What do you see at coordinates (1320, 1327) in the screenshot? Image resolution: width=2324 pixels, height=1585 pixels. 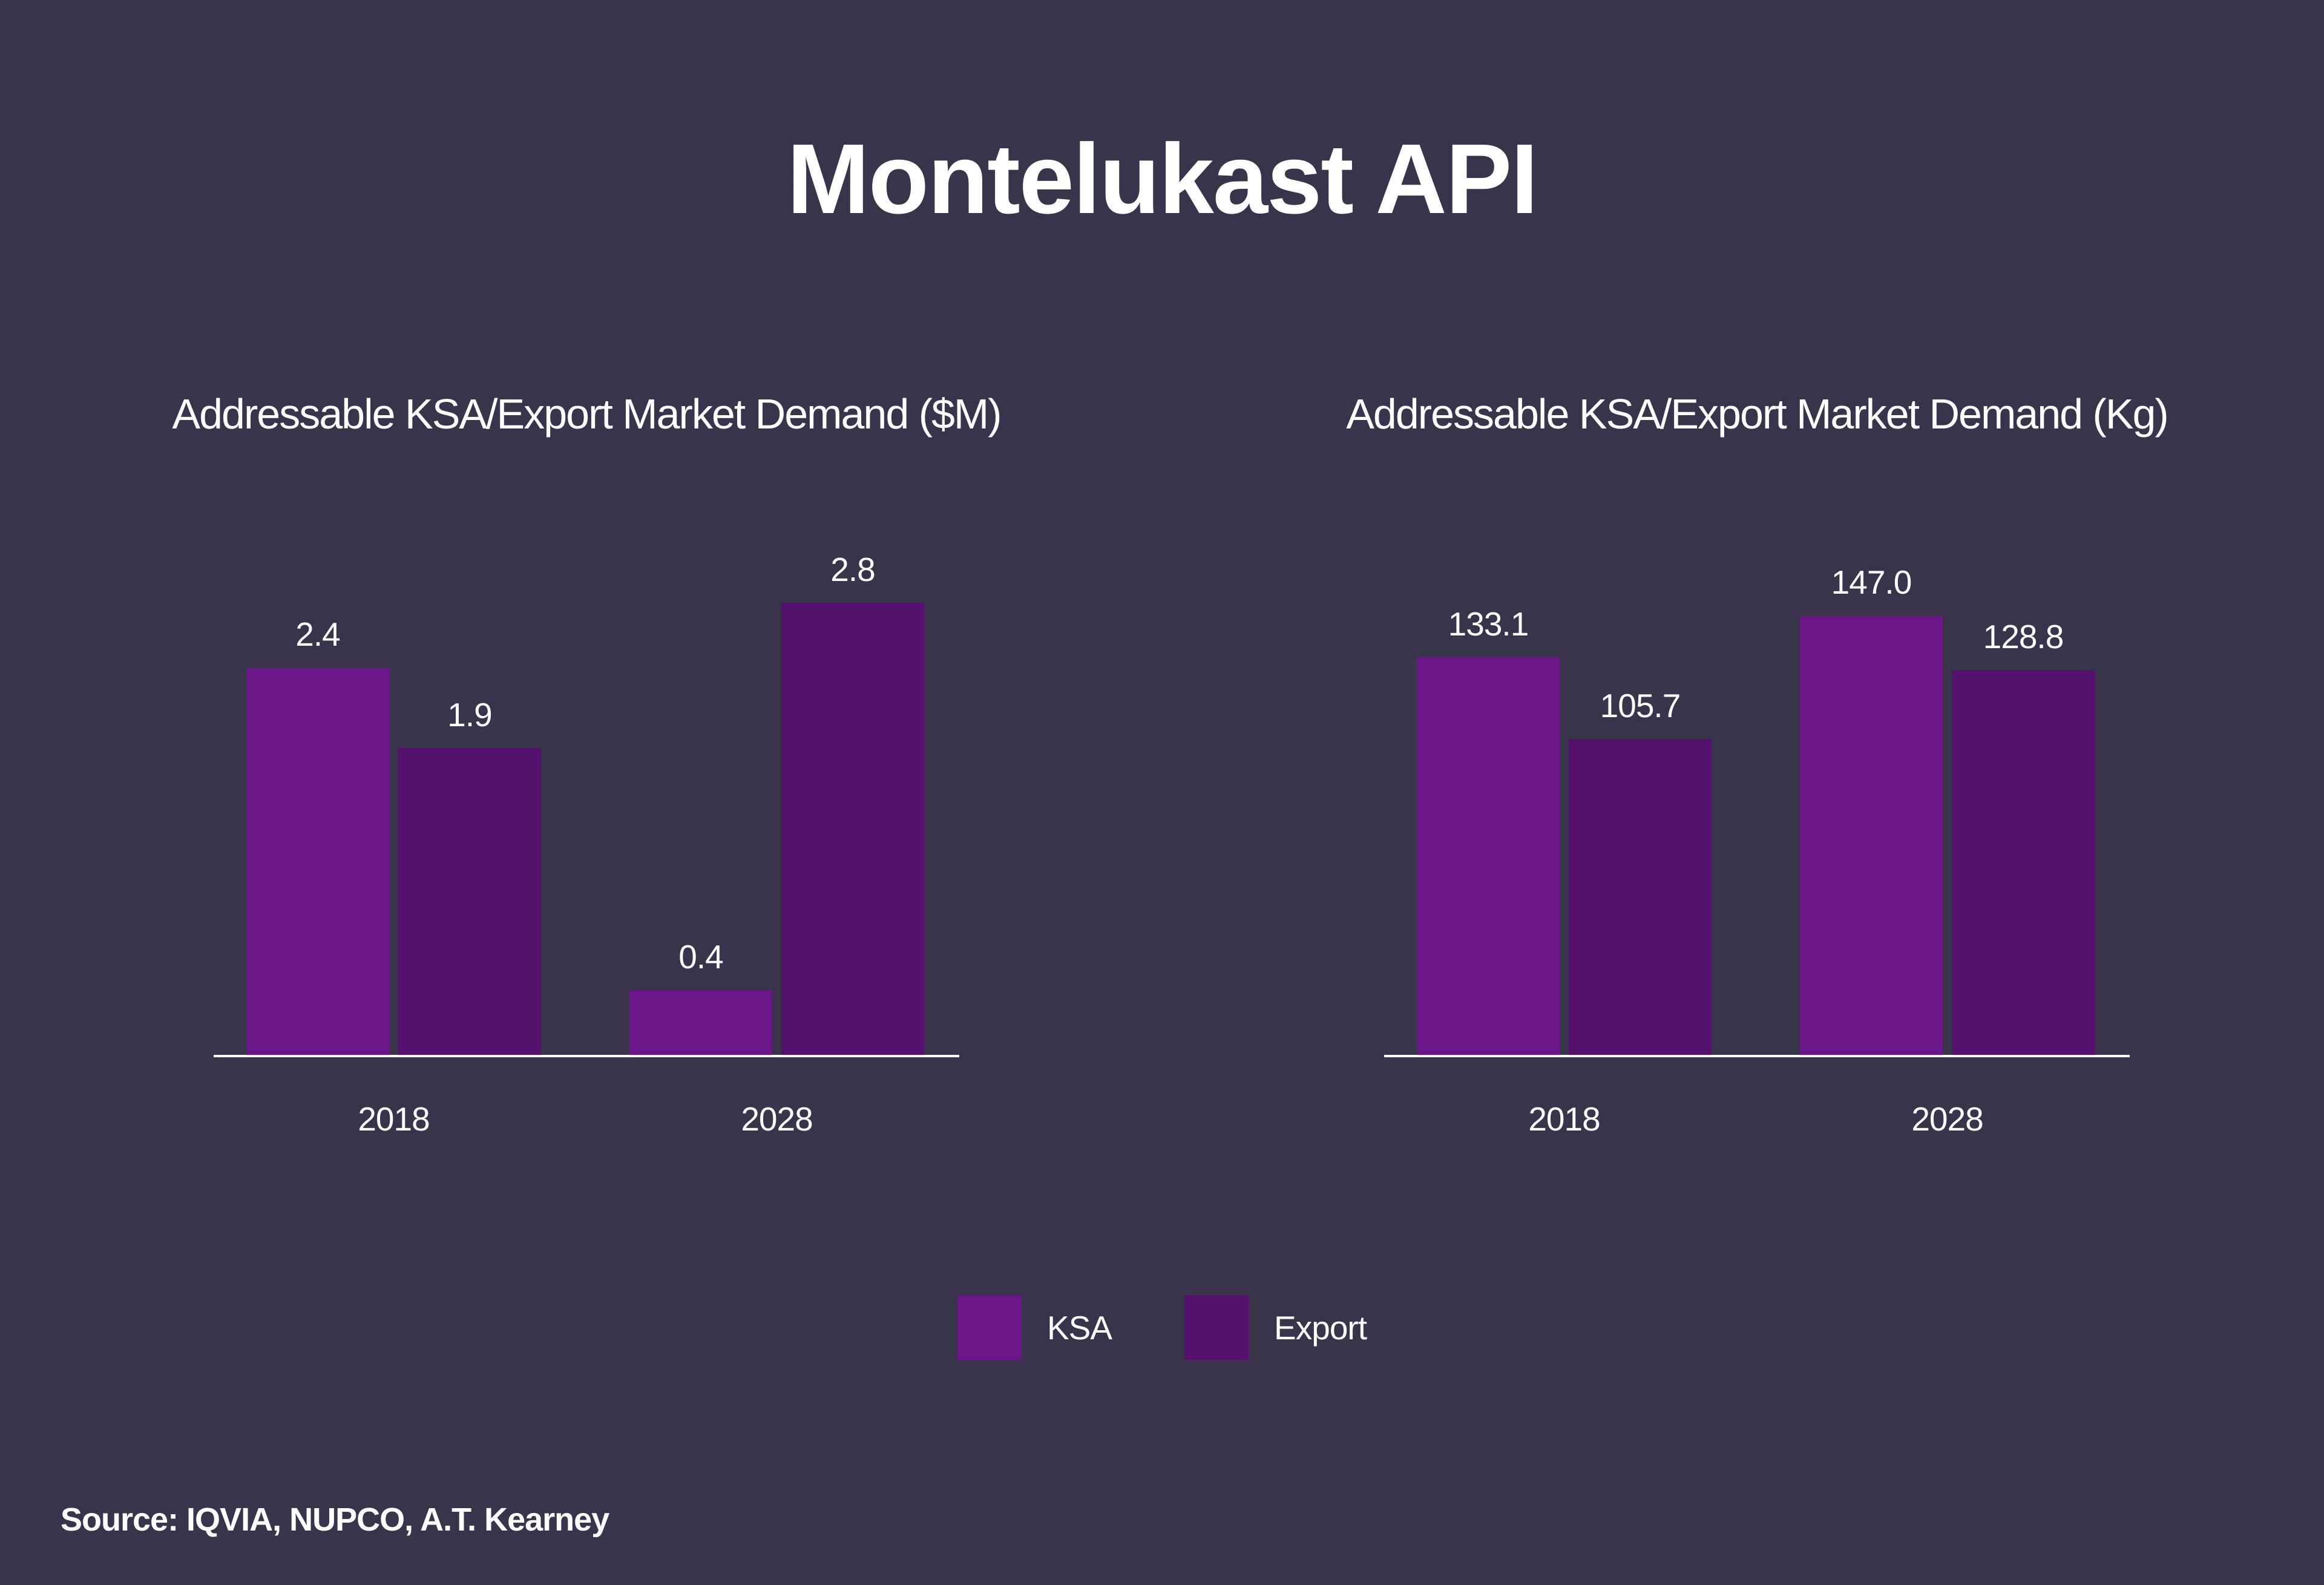 I see `legend-label-export: Export` at bounding box center [1320, 1327].